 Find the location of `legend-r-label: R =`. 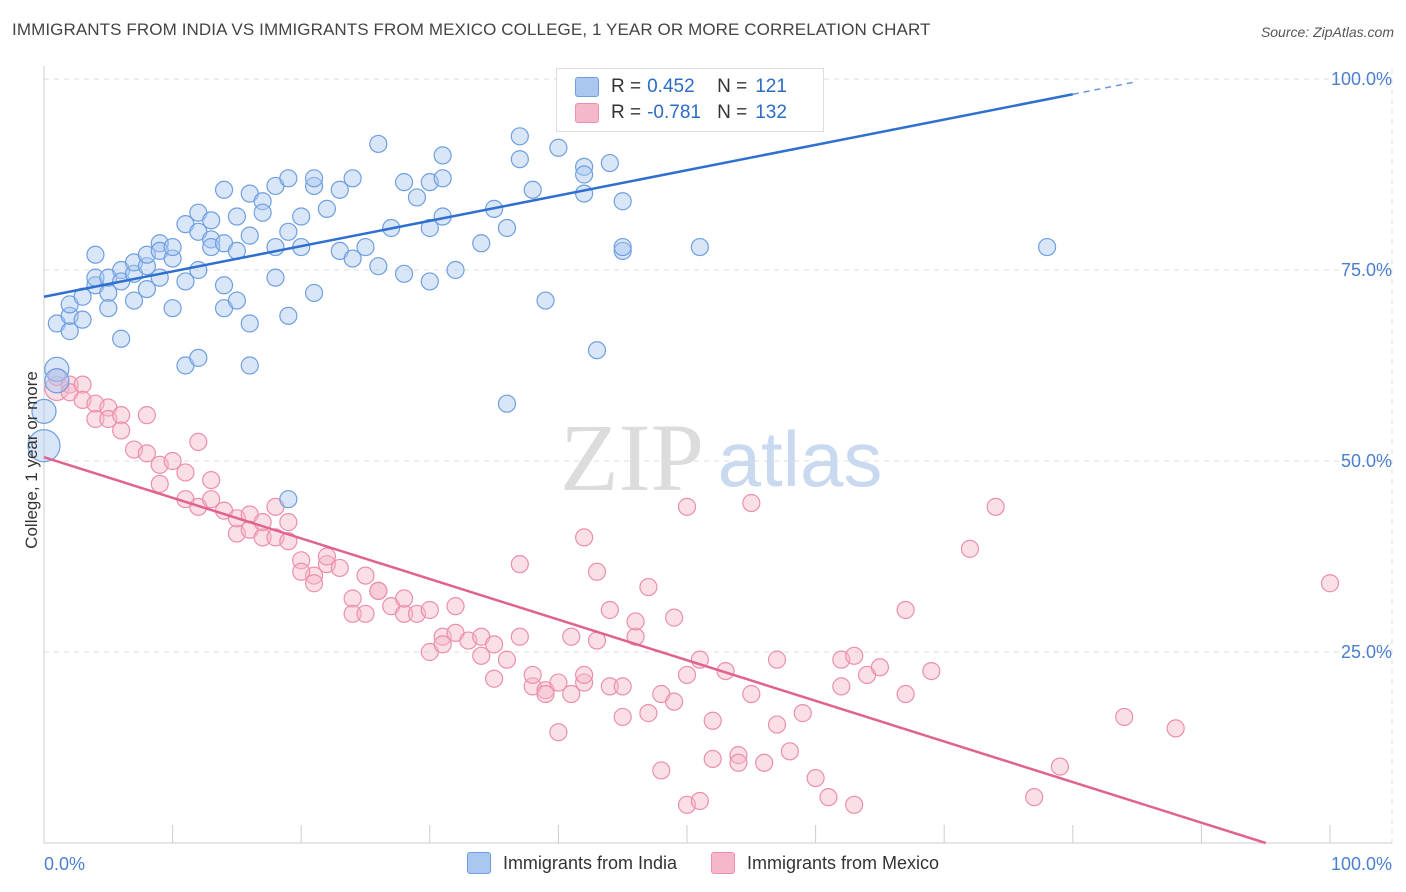

legend-r-label: R = is located at coordinates (626, 112).